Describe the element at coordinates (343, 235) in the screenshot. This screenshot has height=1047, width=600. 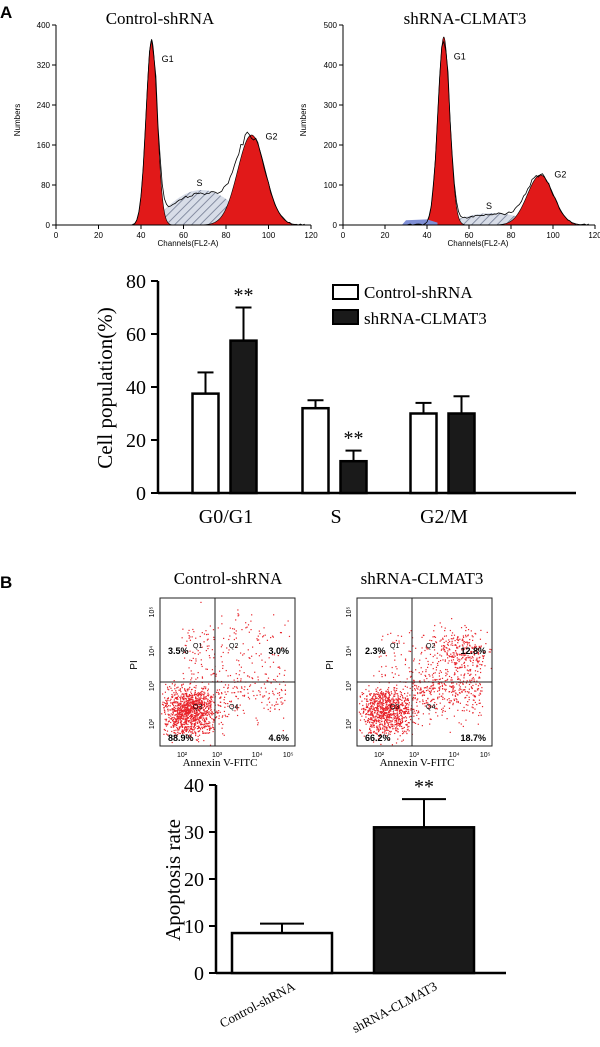
I see `x-tick-label: 0` at that location.